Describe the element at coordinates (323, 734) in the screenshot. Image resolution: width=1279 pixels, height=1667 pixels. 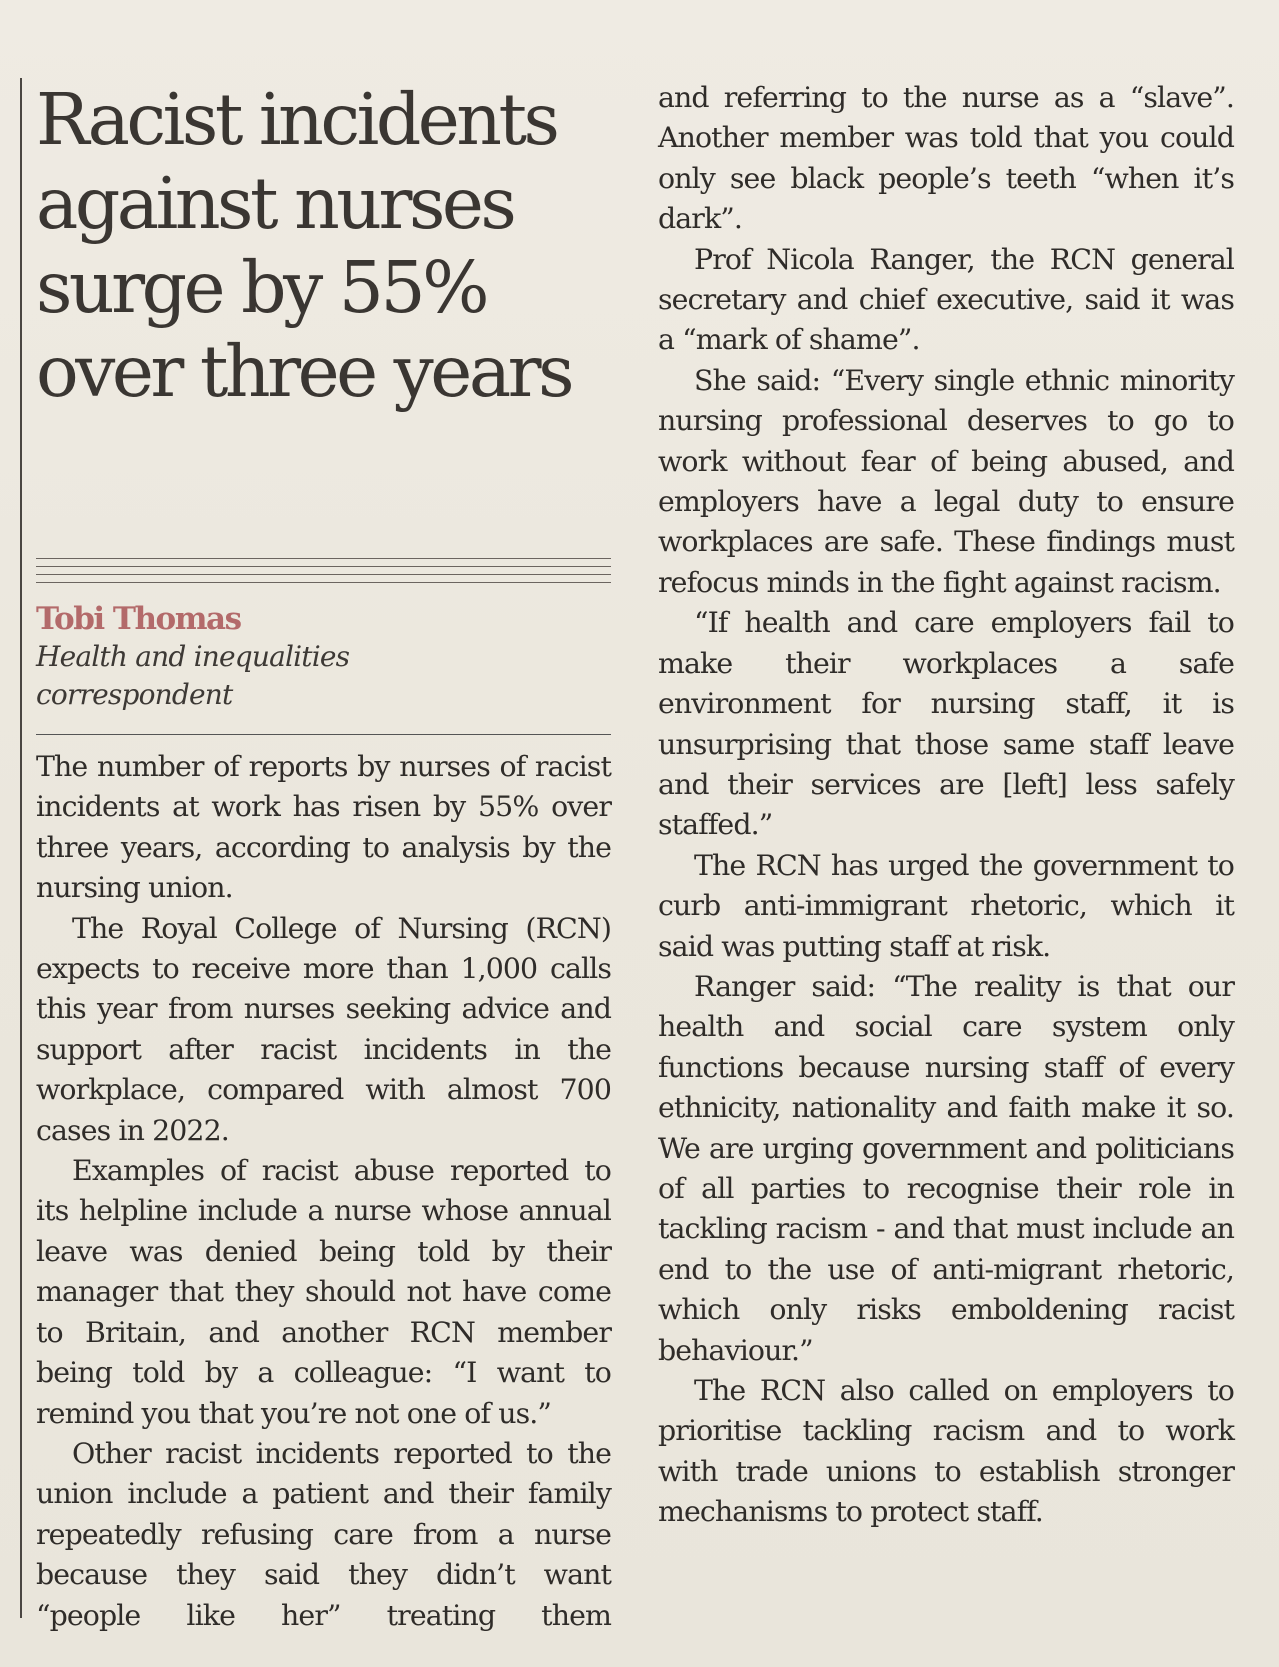
I see `byline-rule` at that location.